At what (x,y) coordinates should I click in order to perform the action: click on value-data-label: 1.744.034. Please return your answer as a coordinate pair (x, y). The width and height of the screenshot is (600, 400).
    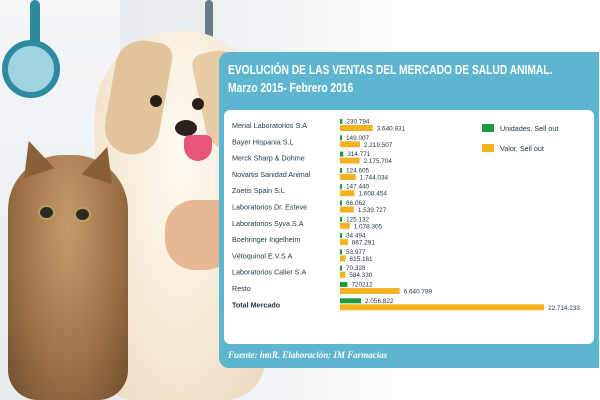
    Looking at the image, I should click on (374, 177).